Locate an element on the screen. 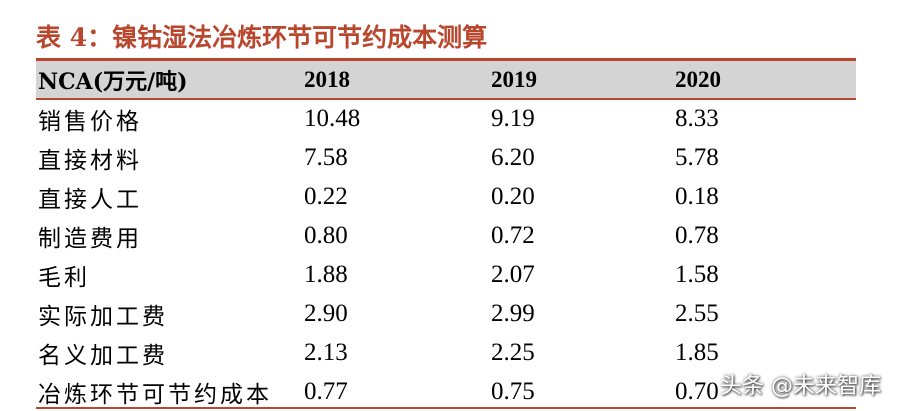 The height and width of the screenshot is (411, 899). table-cell: 0.18 is located at coordinates (697, 196).